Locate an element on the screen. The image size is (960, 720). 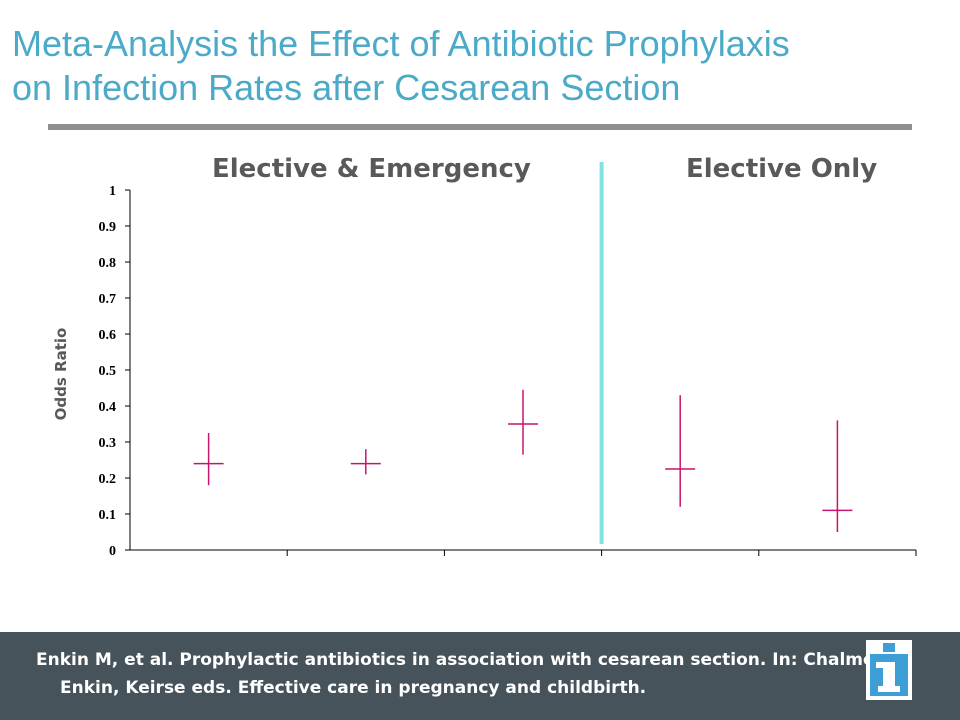
y-tick-label: 0.6 is located at coordinates (108, 335).